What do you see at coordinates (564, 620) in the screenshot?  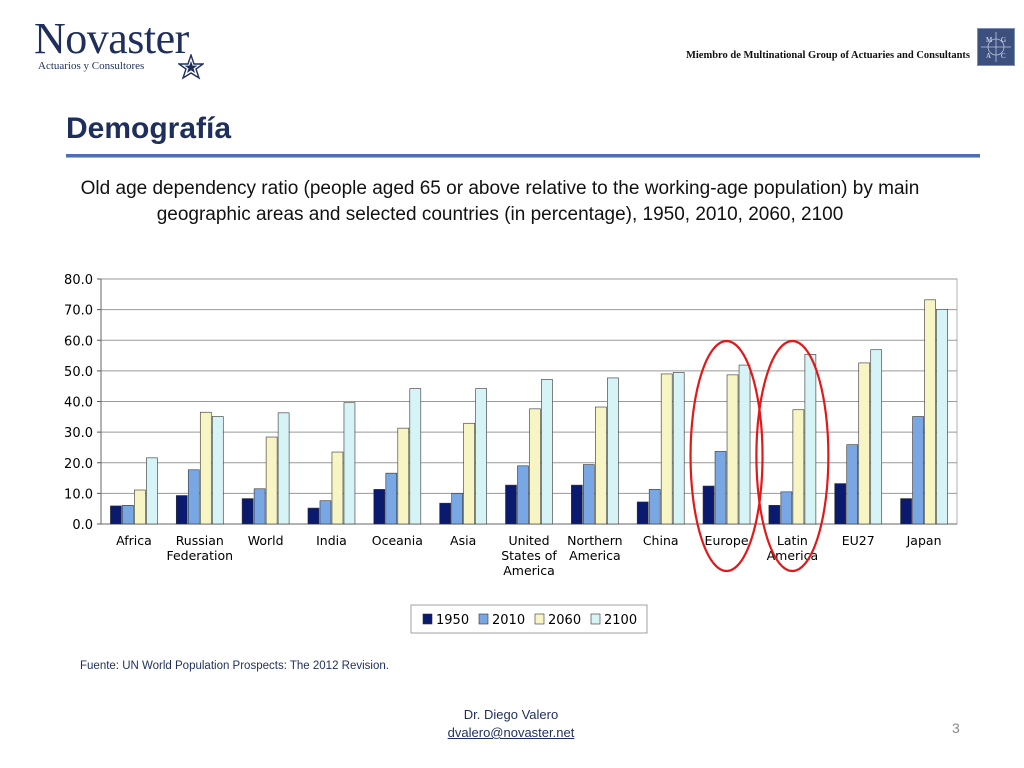 I see `legend-label: 2060` at bounding box center [564, 620].